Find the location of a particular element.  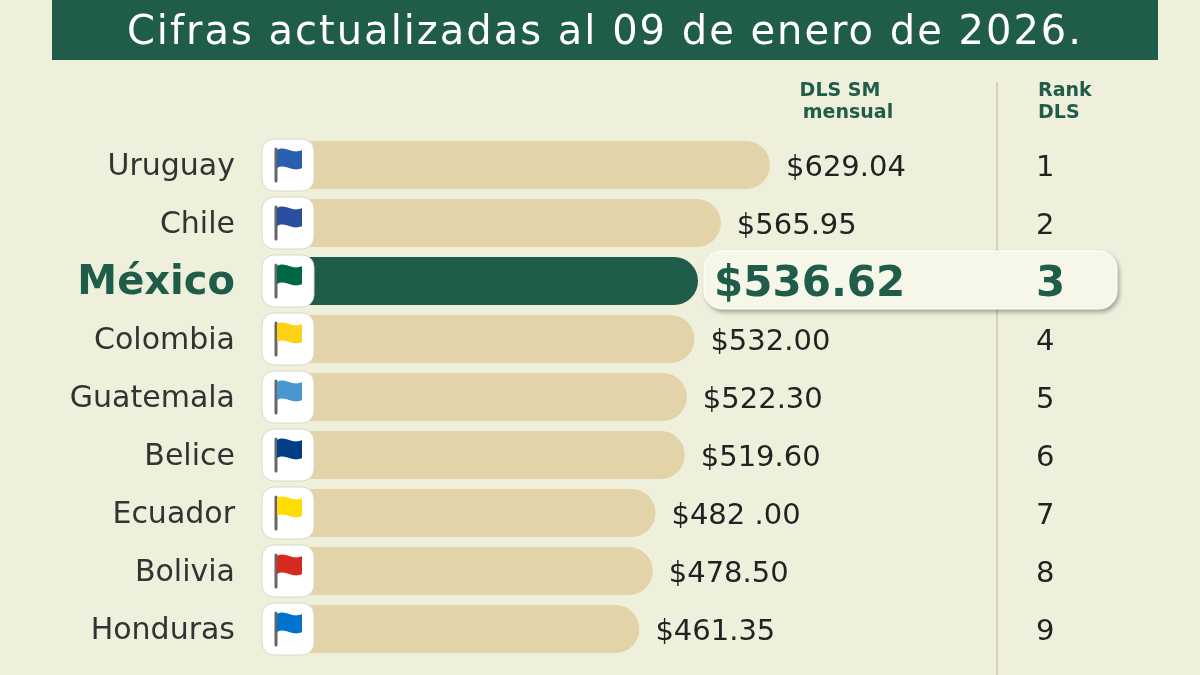

text: Rank DLS is located at coordinates (1065, 100).